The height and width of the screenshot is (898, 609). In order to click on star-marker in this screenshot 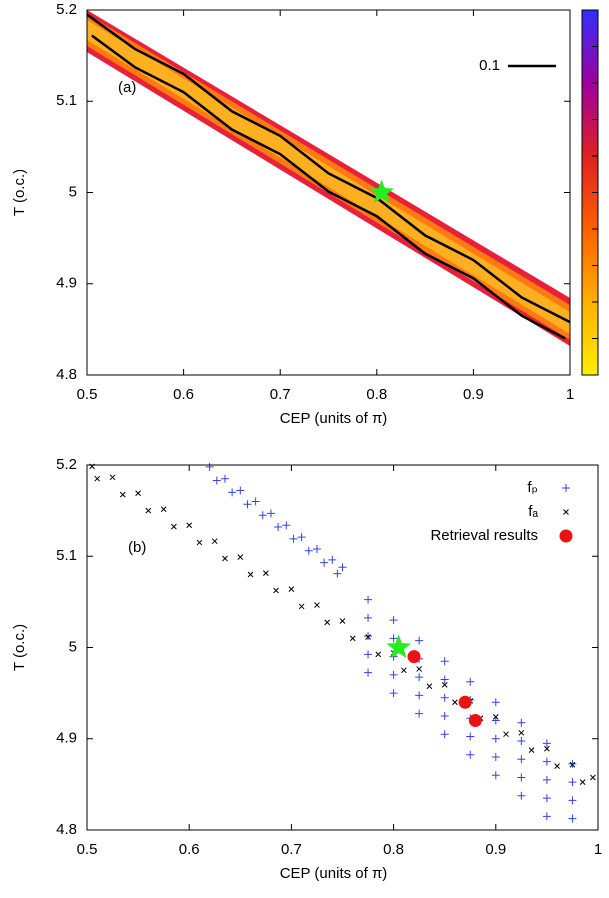, I will do `click(381, 191)`.